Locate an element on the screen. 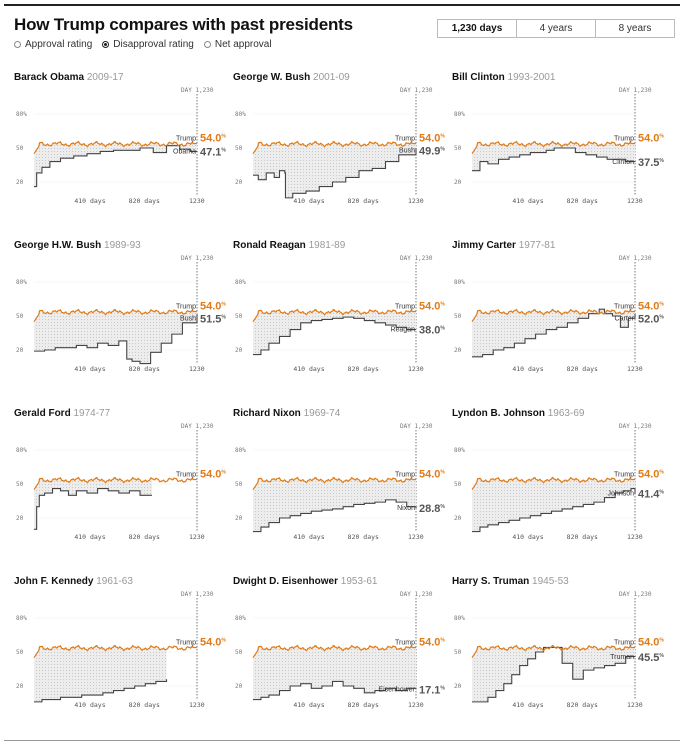 The height and width of the screenshot is (748, 684). panel-title: George W. Bush 2001-09 is located at coordinates (291, 77).